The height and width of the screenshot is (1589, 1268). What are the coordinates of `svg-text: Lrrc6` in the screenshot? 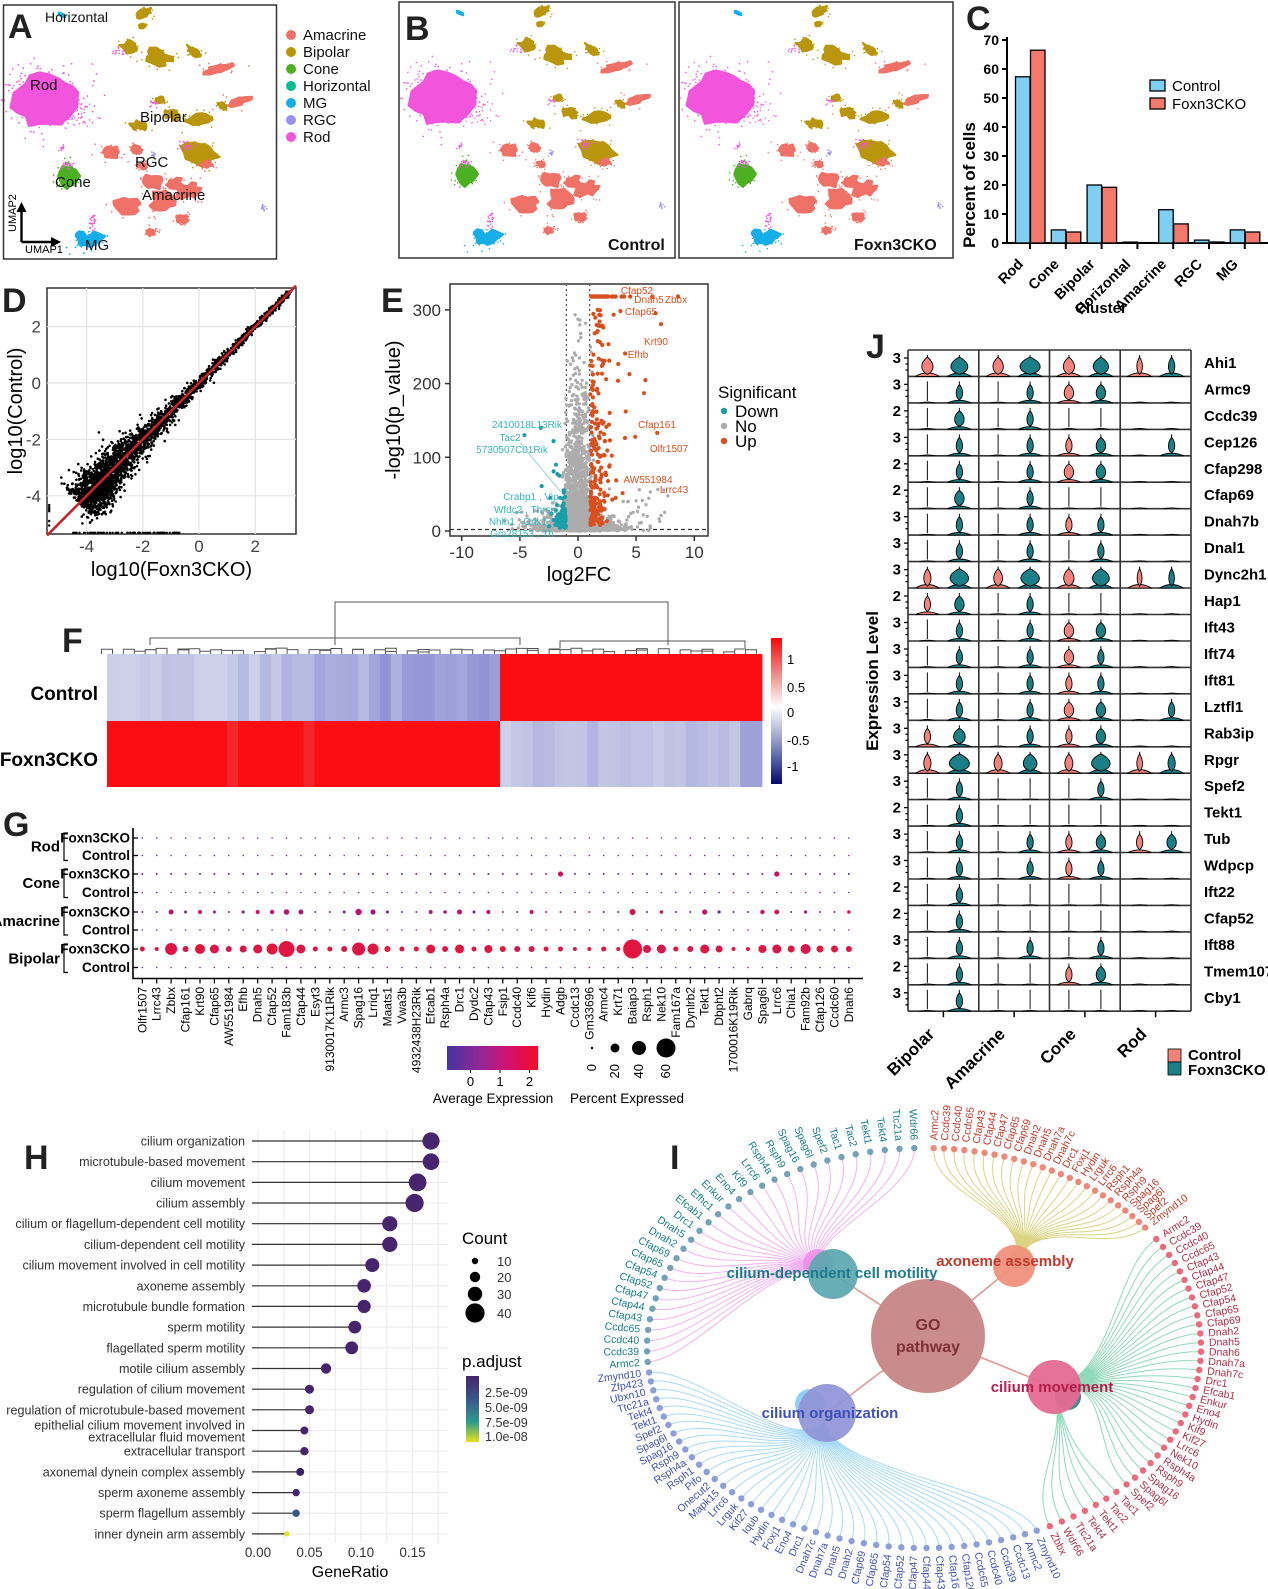 It's located at (777, 1001).